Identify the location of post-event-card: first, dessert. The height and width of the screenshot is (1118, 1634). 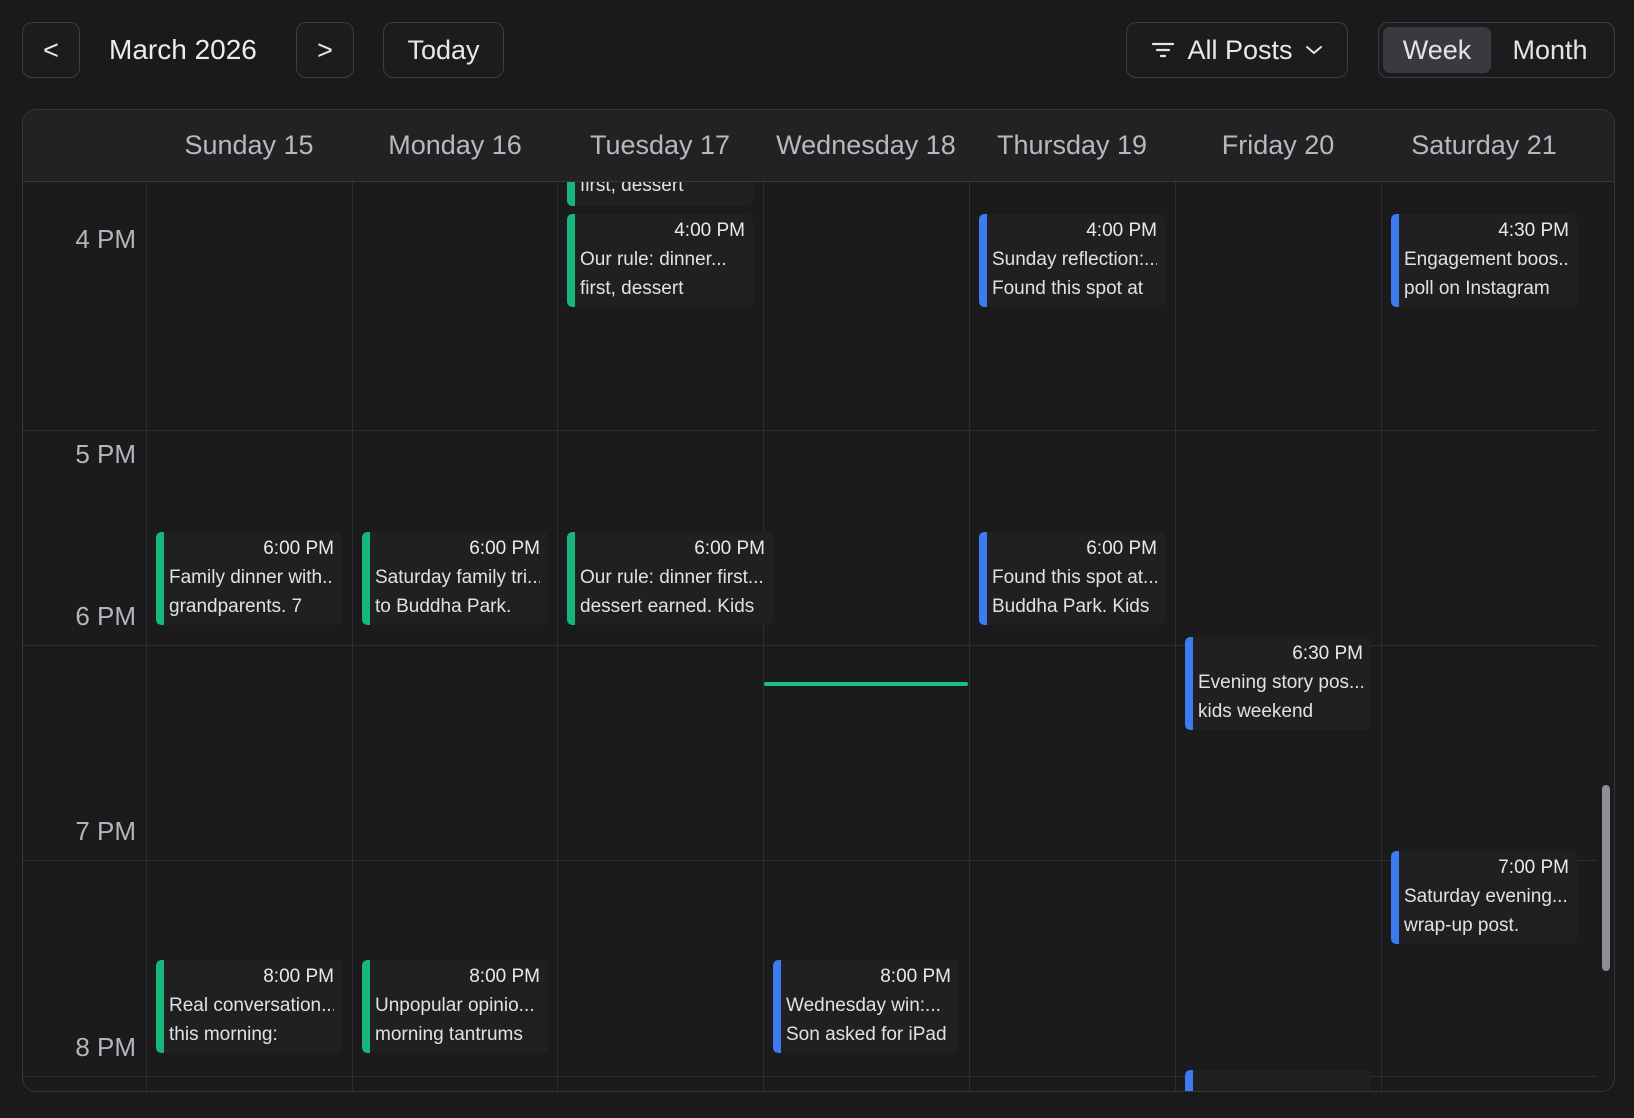
(660, 194).